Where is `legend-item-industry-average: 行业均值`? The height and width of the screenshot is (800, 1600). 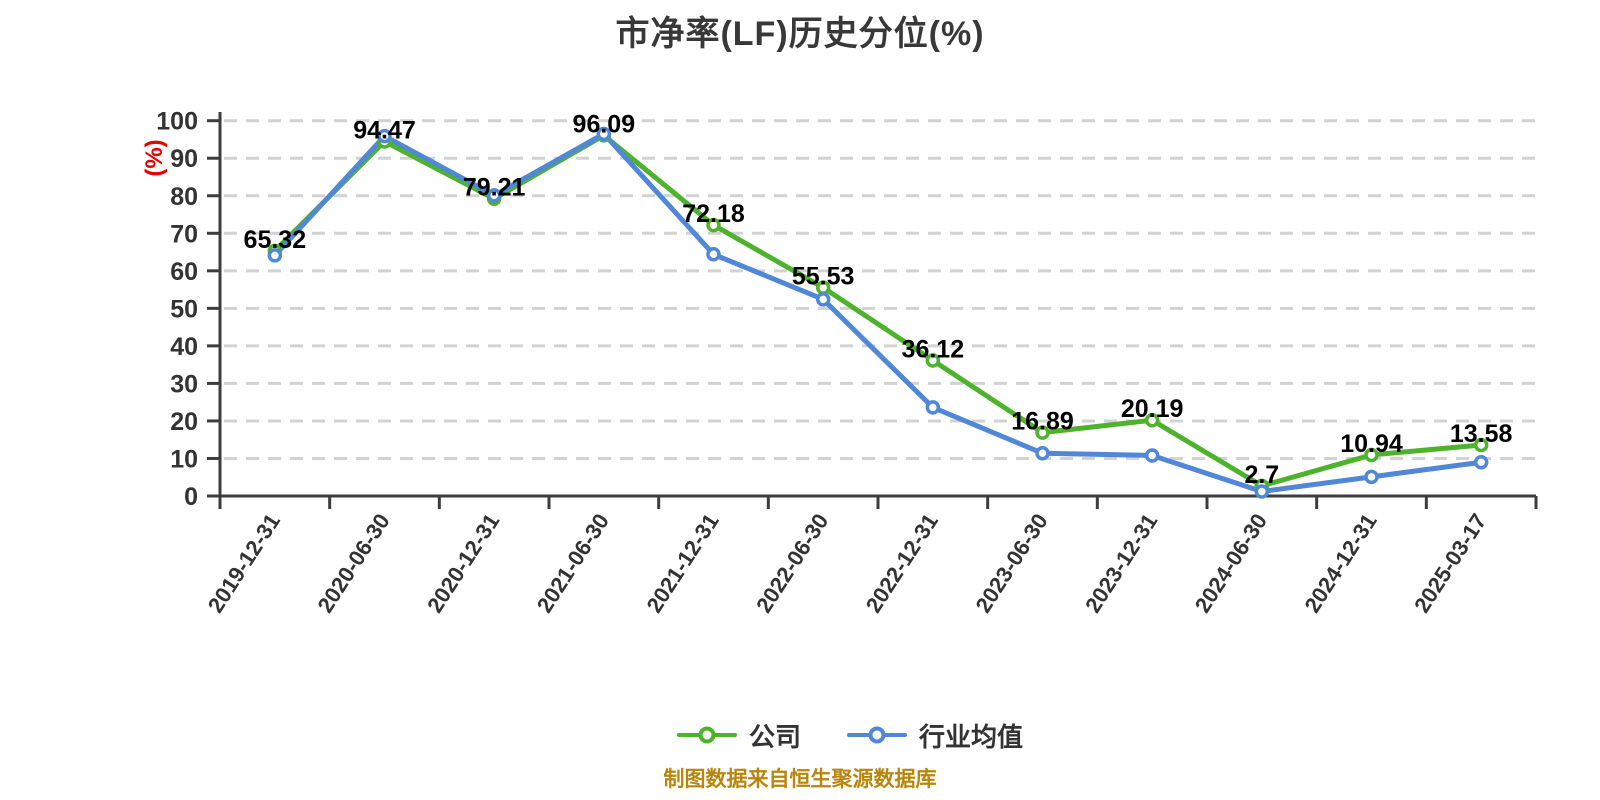 legend-item-industry-average: 行业均值 is located at coordinates (935, 735).